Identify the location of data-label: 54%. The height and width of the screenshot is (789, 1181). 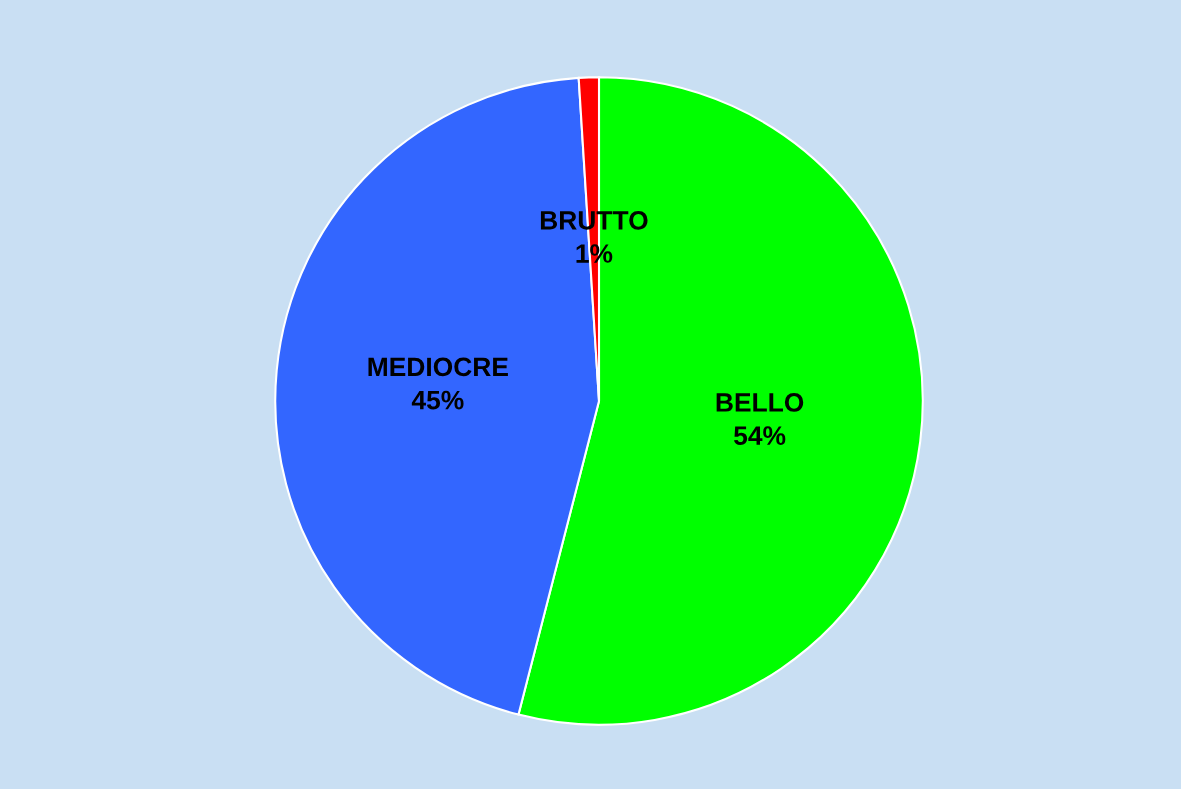
(760, 435).